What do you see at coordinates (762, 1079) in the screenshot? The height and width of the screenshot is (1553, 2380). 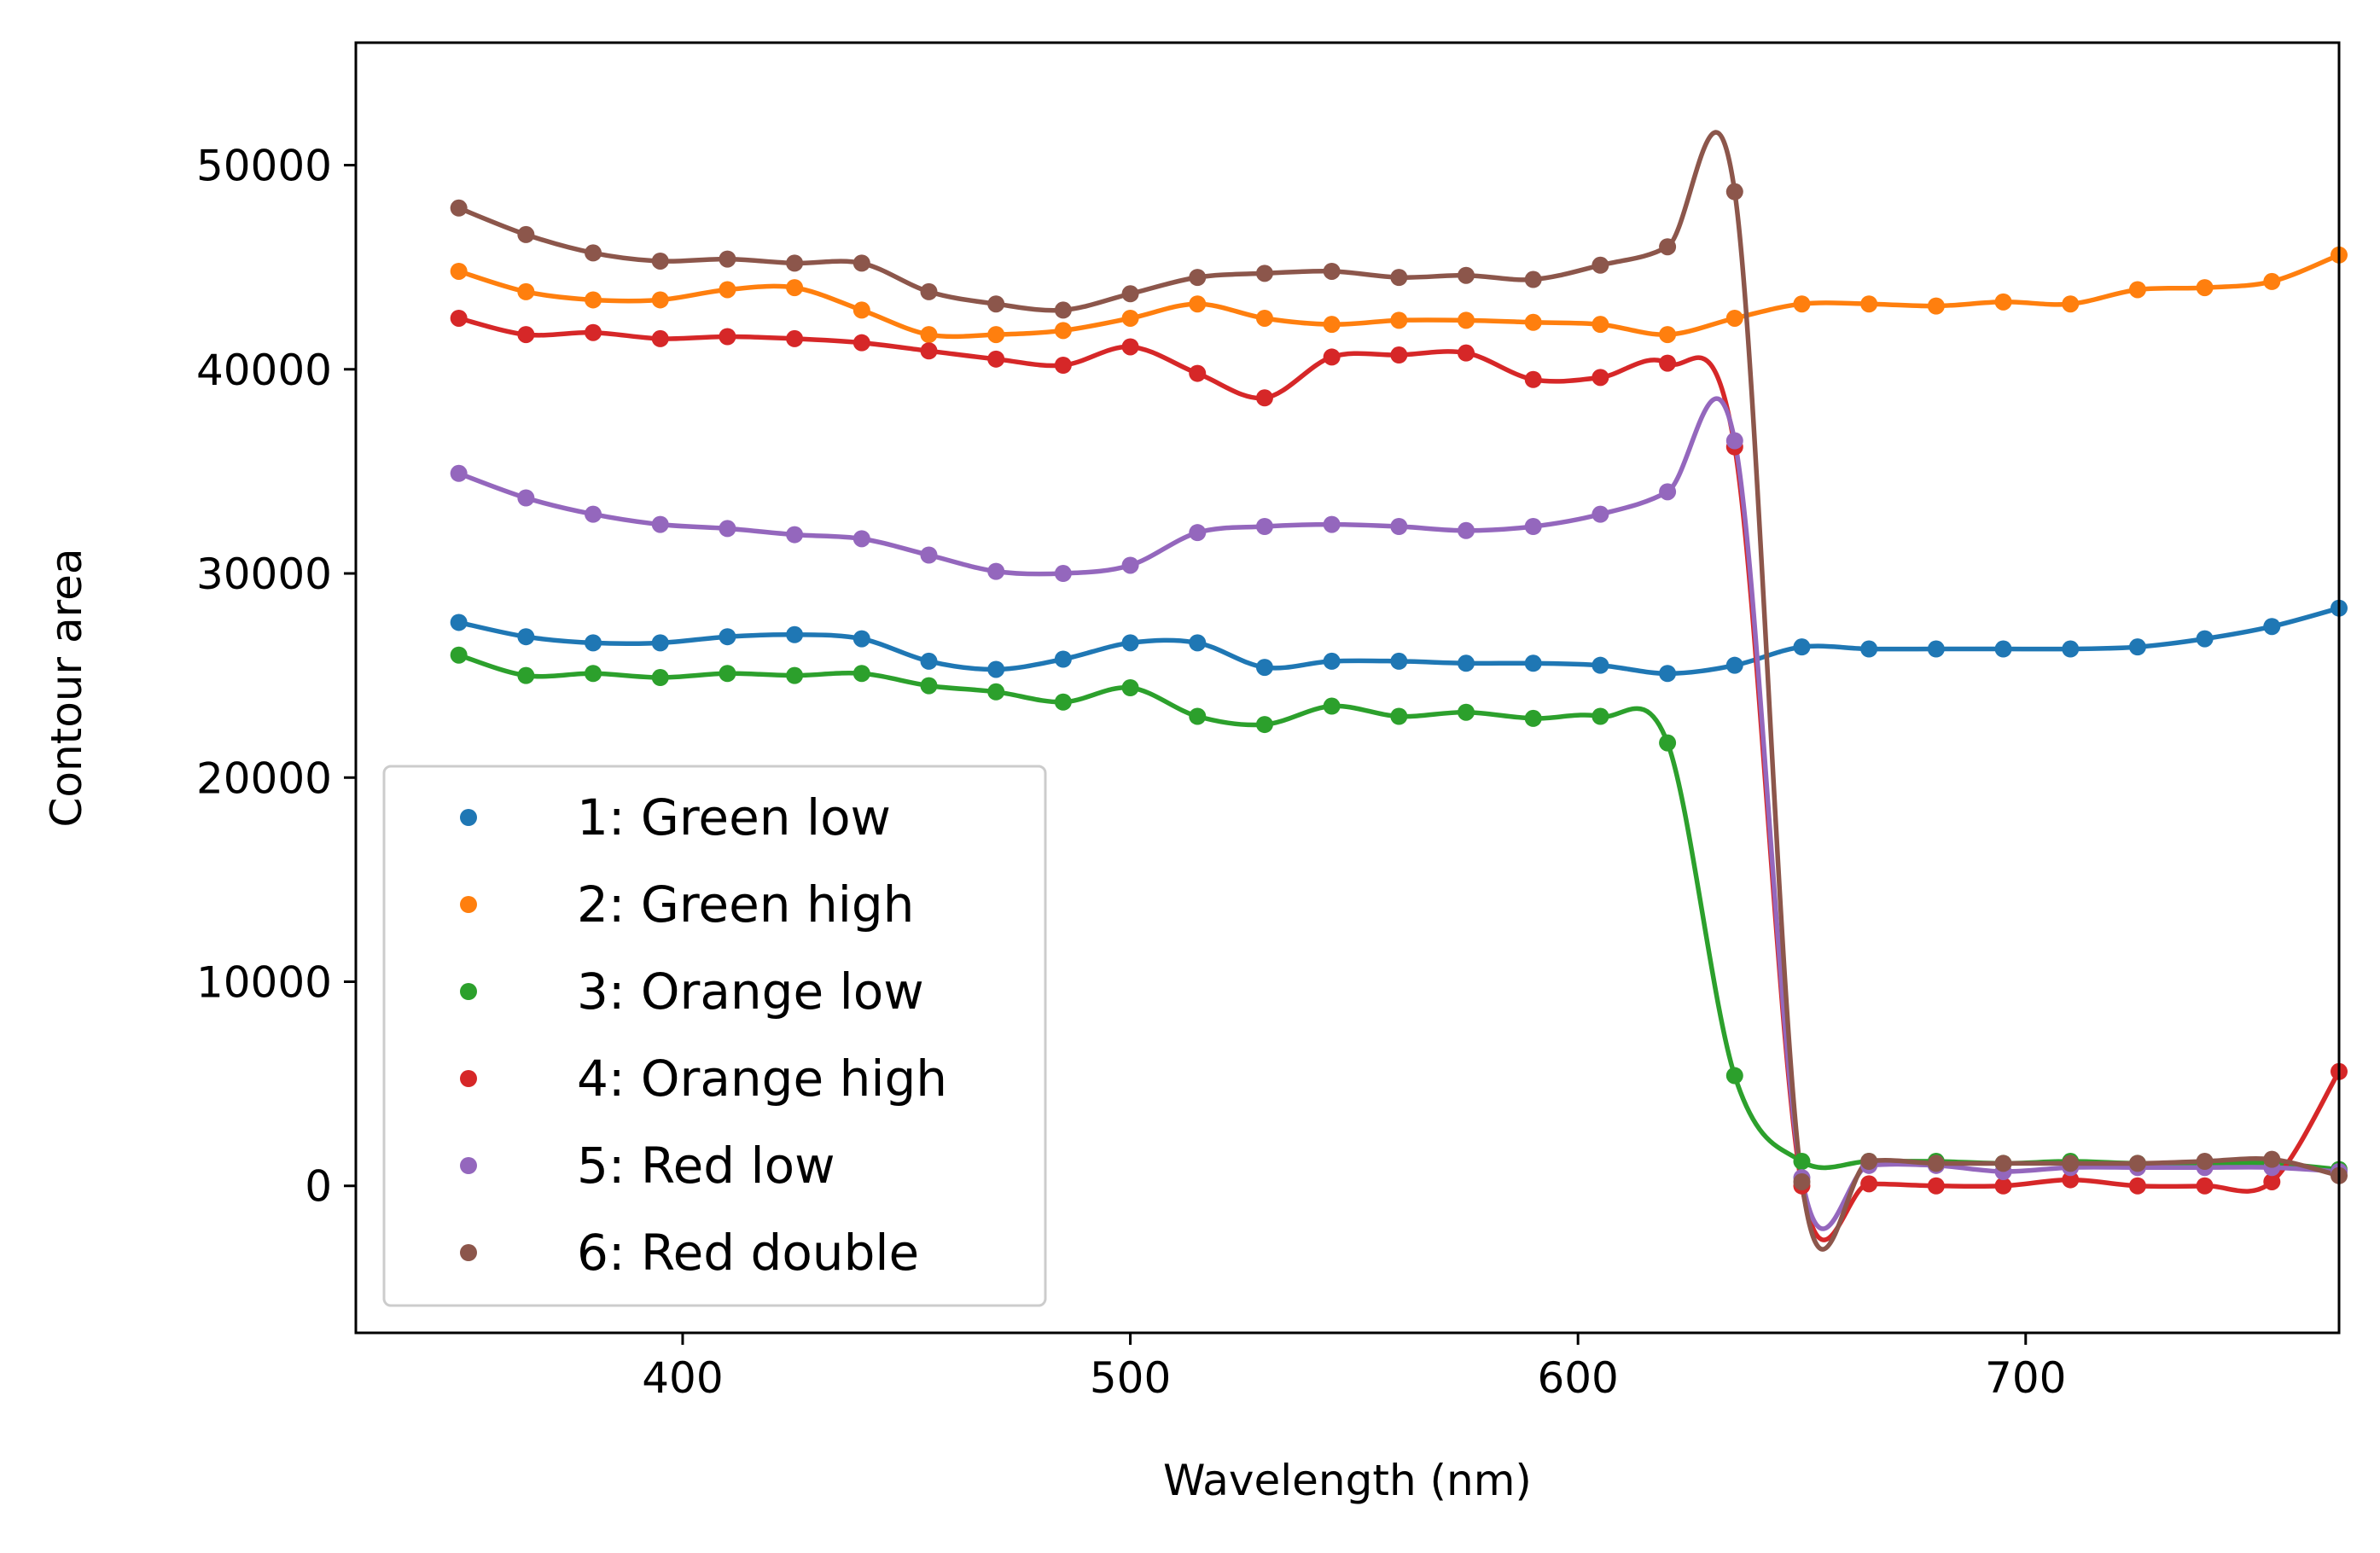 I see `legend-label: 4: Orange high` at bounding box center [762, 1079].